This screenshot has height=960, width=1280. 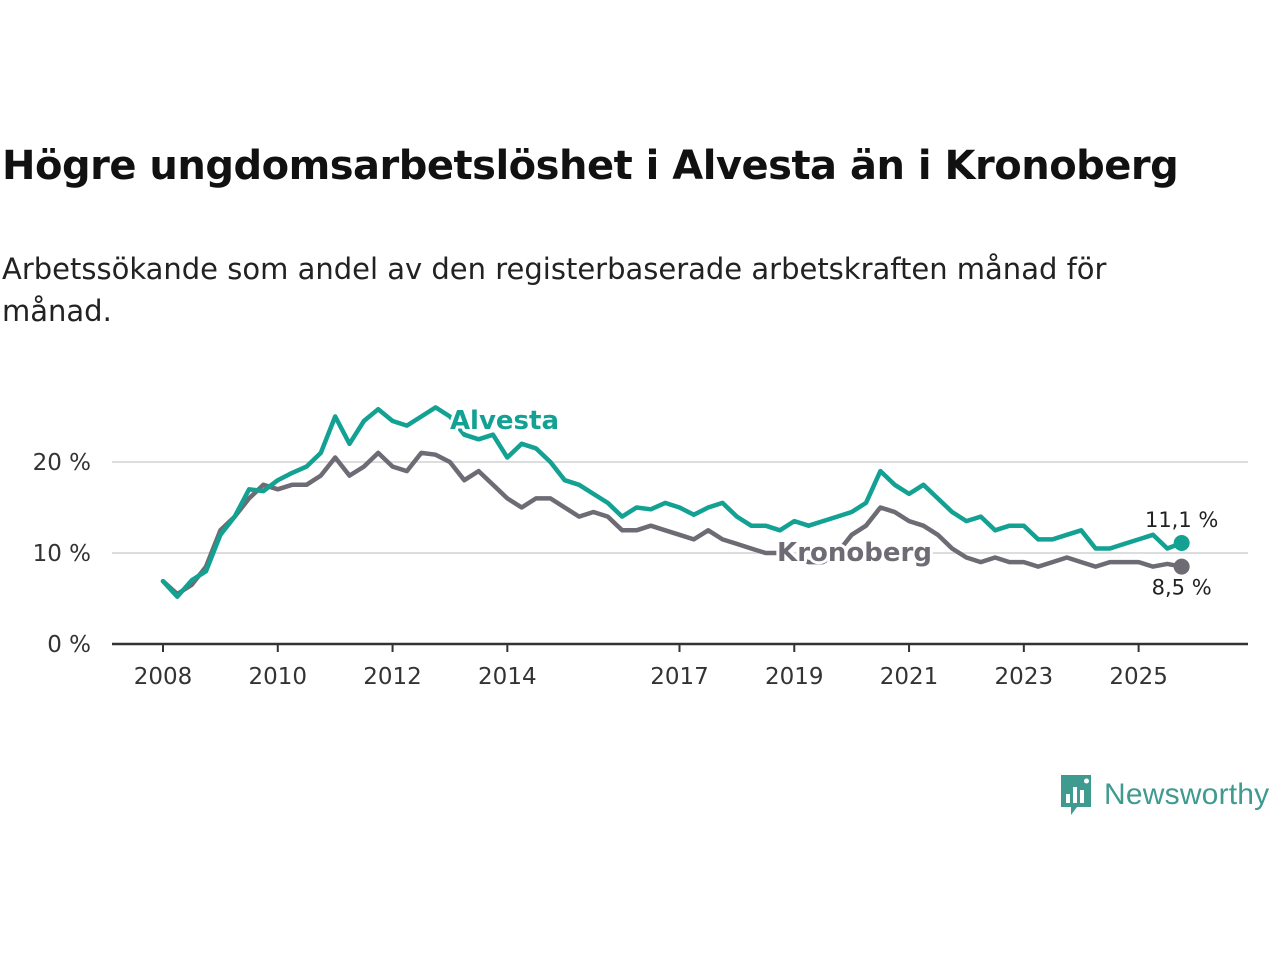 I want to click on x-tick-label: 2008, so click(x=163, y=677).